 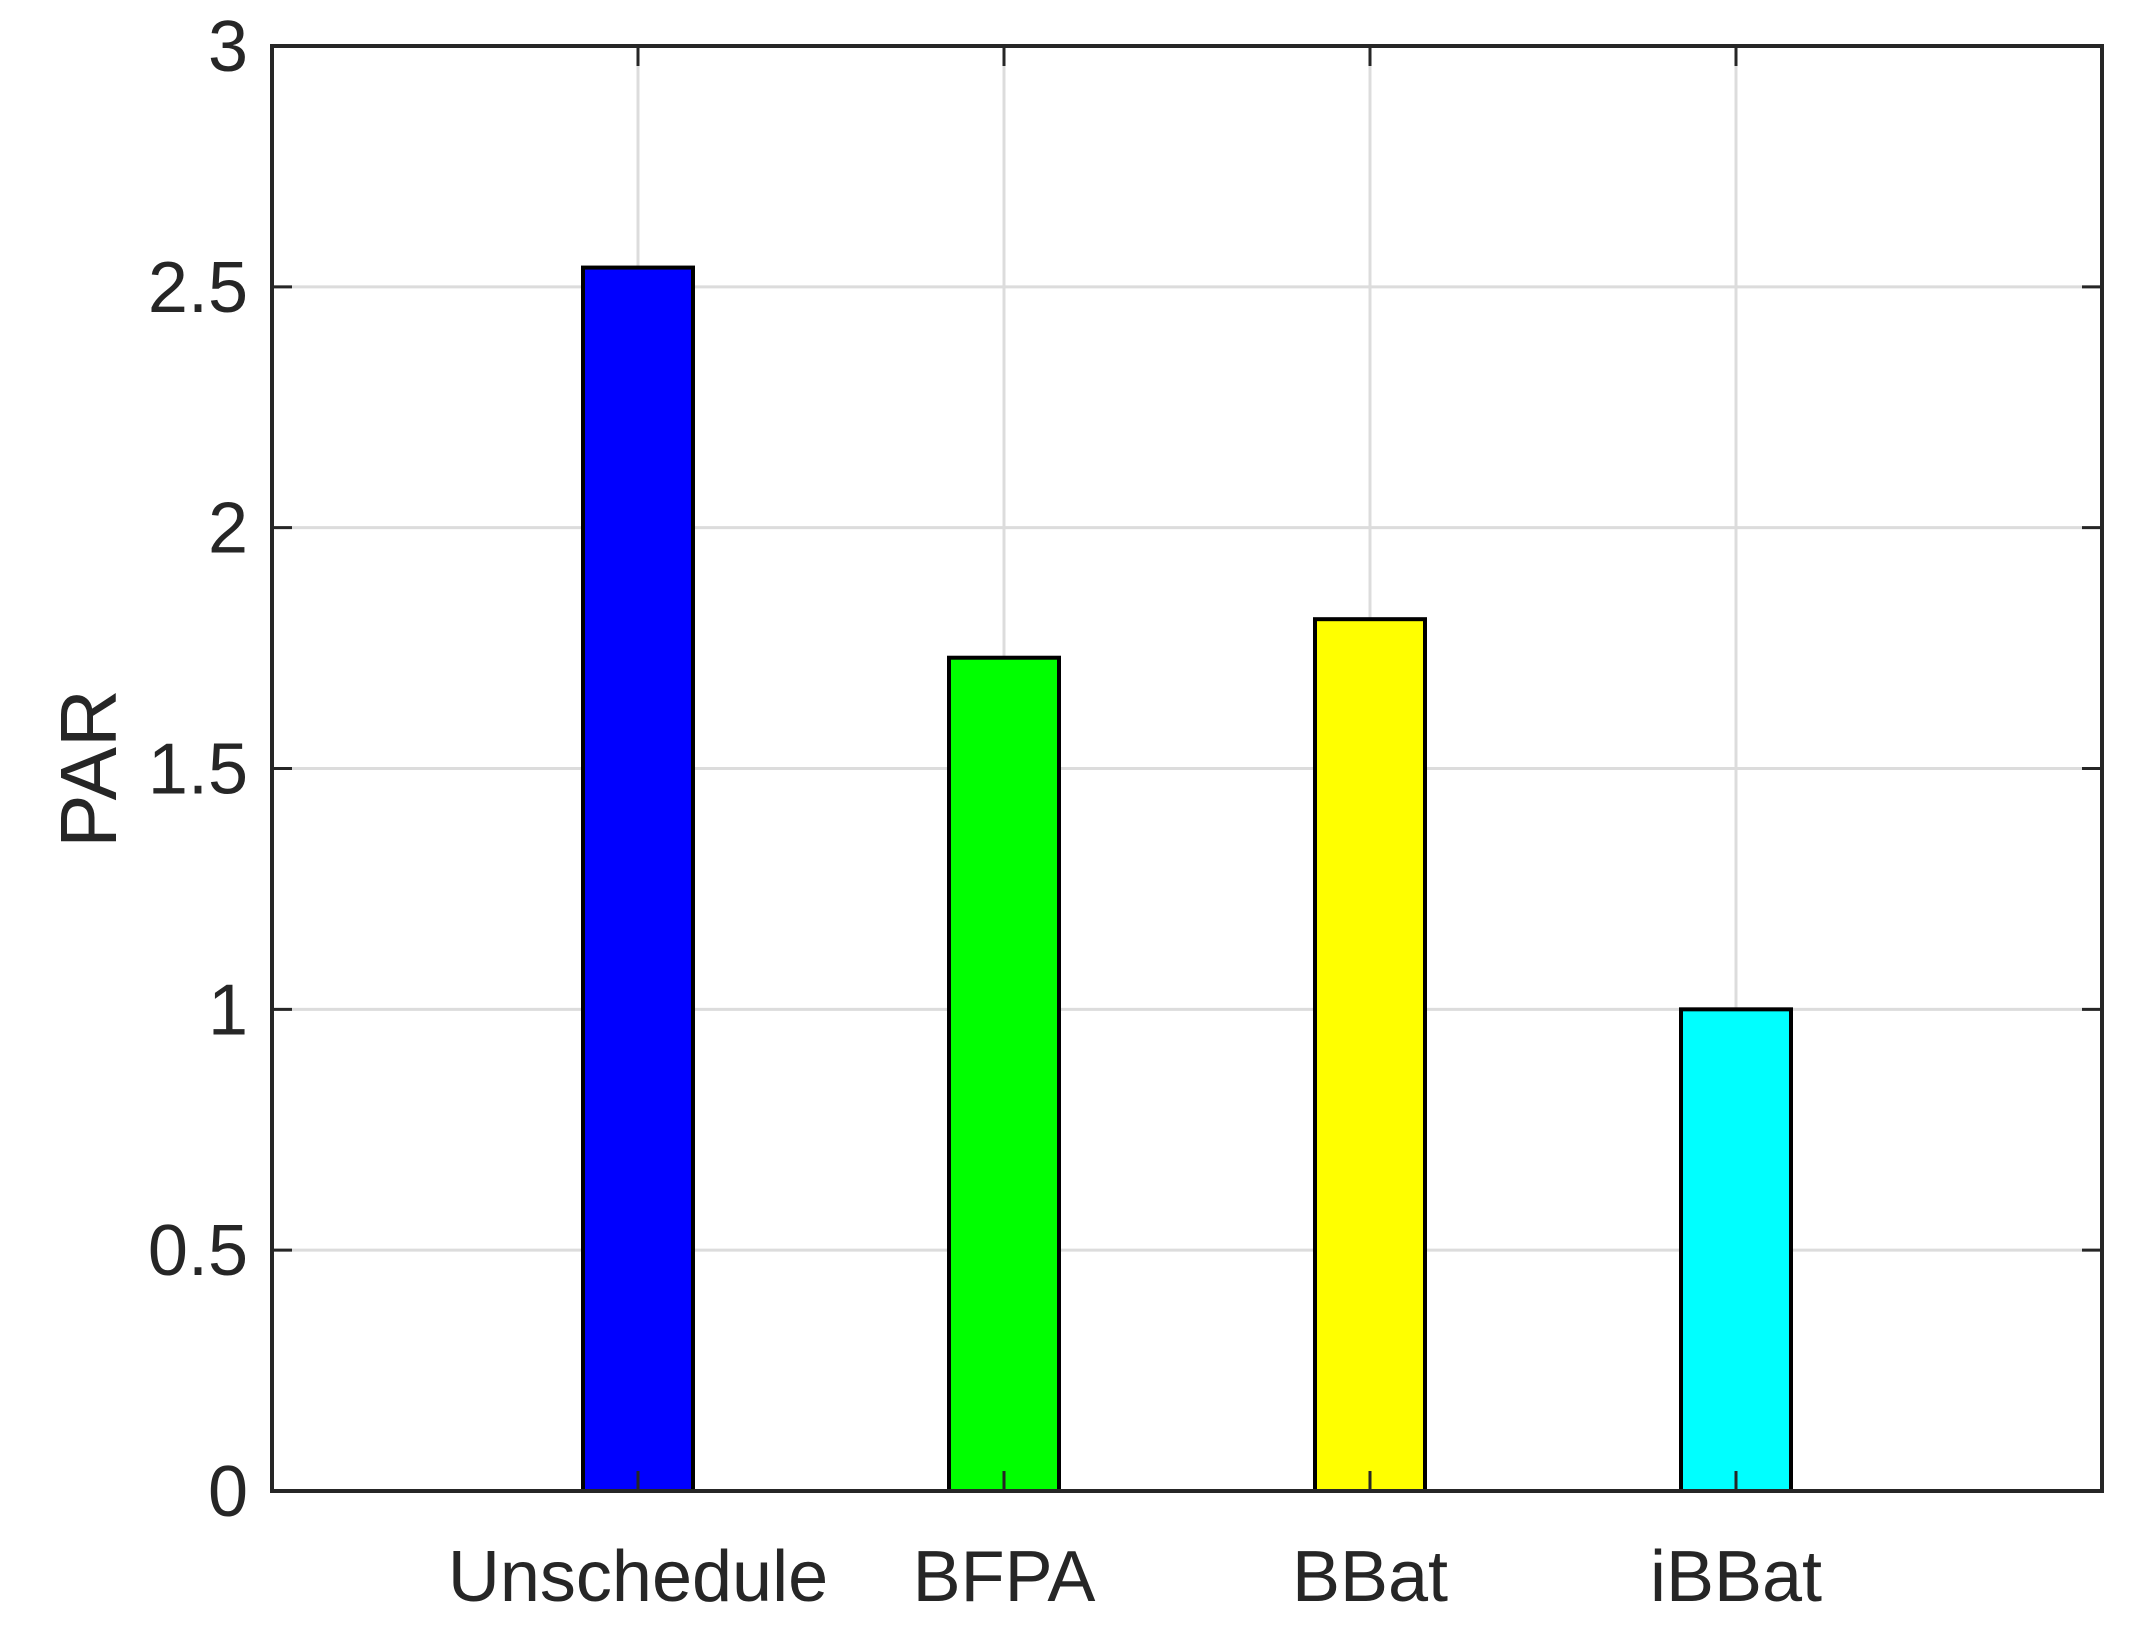 What do you see at coordinates (88, 768) in the screenshot?
I see `y-axis-label: PAR` at bounding box center [88, 768].